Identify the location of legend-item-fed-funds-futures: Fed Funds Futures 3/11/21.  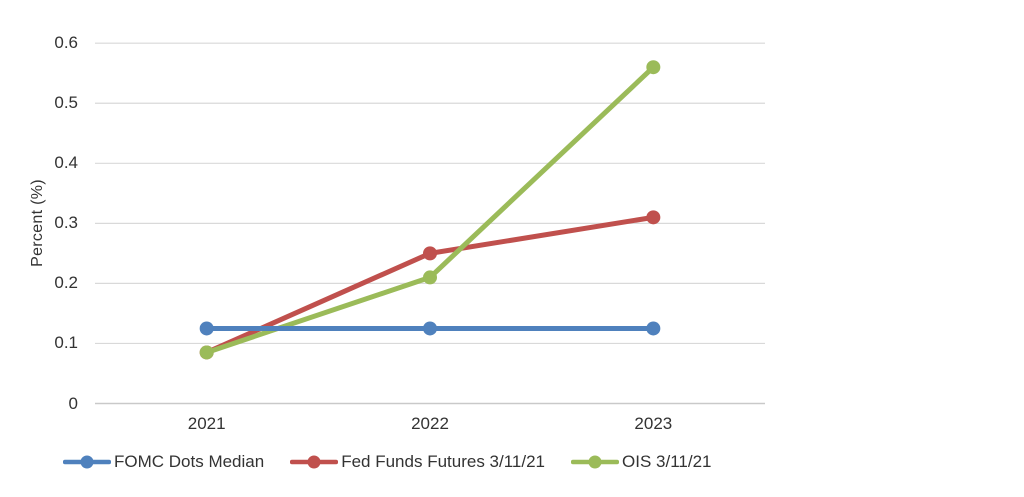
(417, 462).